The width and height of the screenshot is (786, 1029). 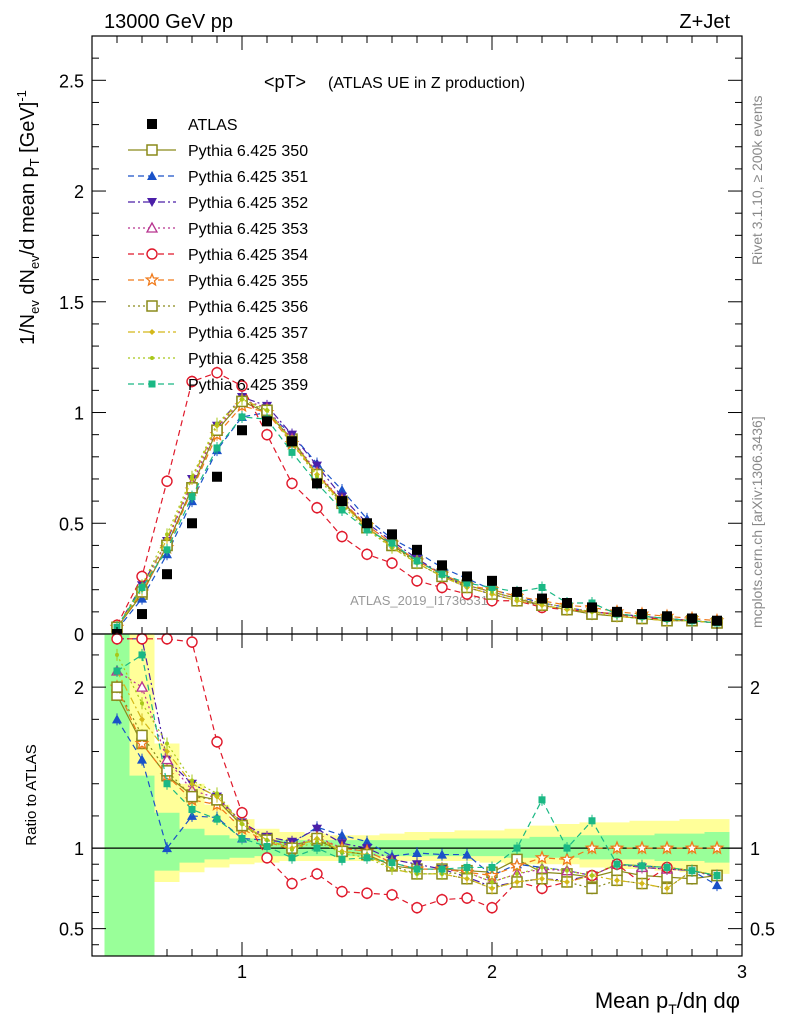 What do you see at coordinates (248, 307) in the screenshot?
I see `legend-label: Pythia 6.425 356` at bounding box center [248, 307].